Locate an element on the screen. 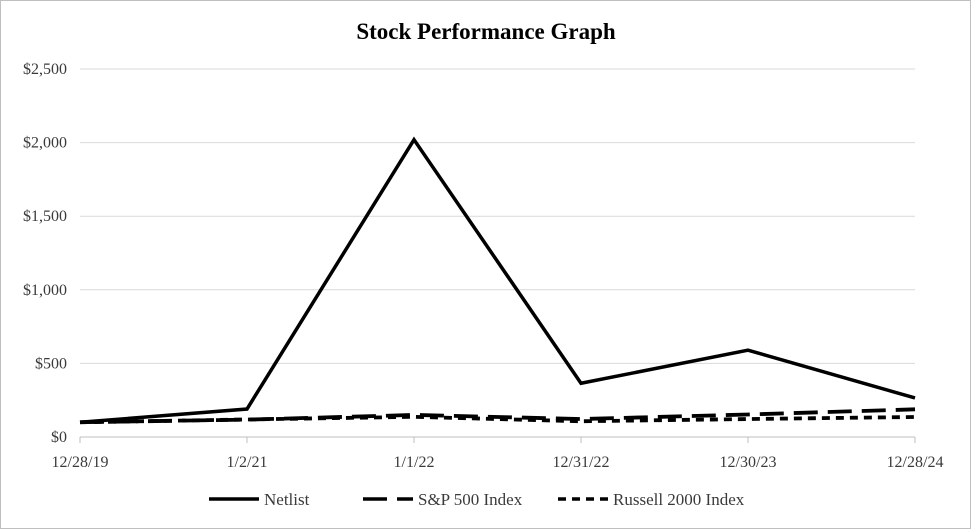 This screenshot has height=529, width=971. legend-label: Netlist is located at coordinates (287, 499).